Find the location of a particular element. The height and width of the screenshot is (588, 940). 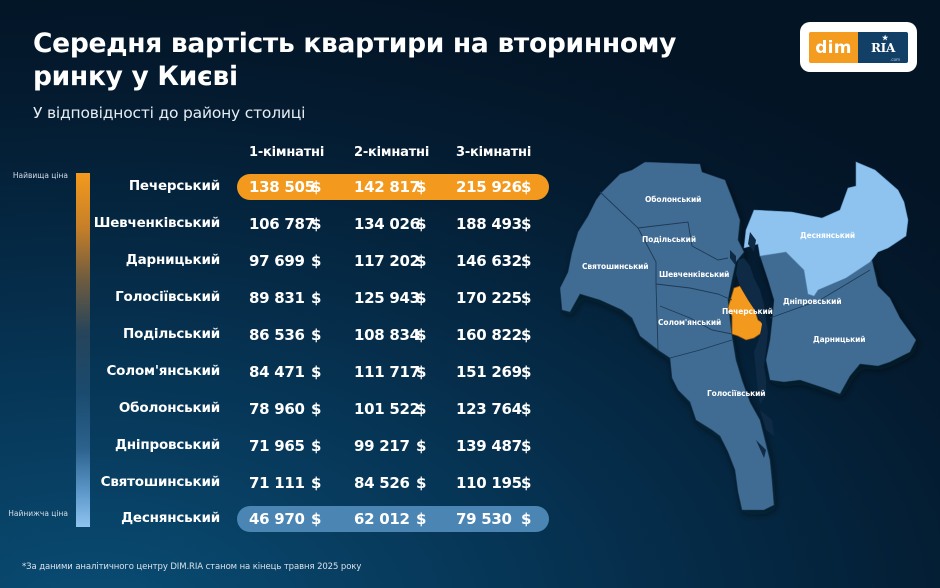

table-row-highest: Печерський 138 505 $ 142 817 $ 215 926 $ is located at coordinates (280, 187).